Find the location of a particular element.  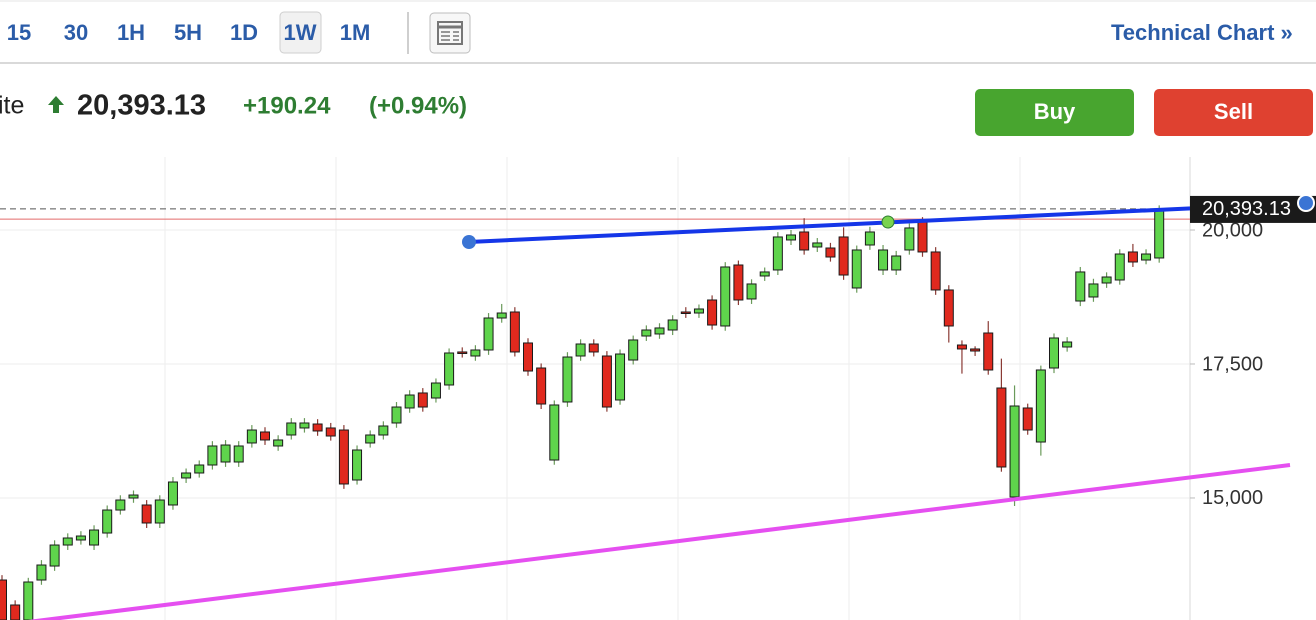

interval-button: 5H is located at coordinates (188, 32).